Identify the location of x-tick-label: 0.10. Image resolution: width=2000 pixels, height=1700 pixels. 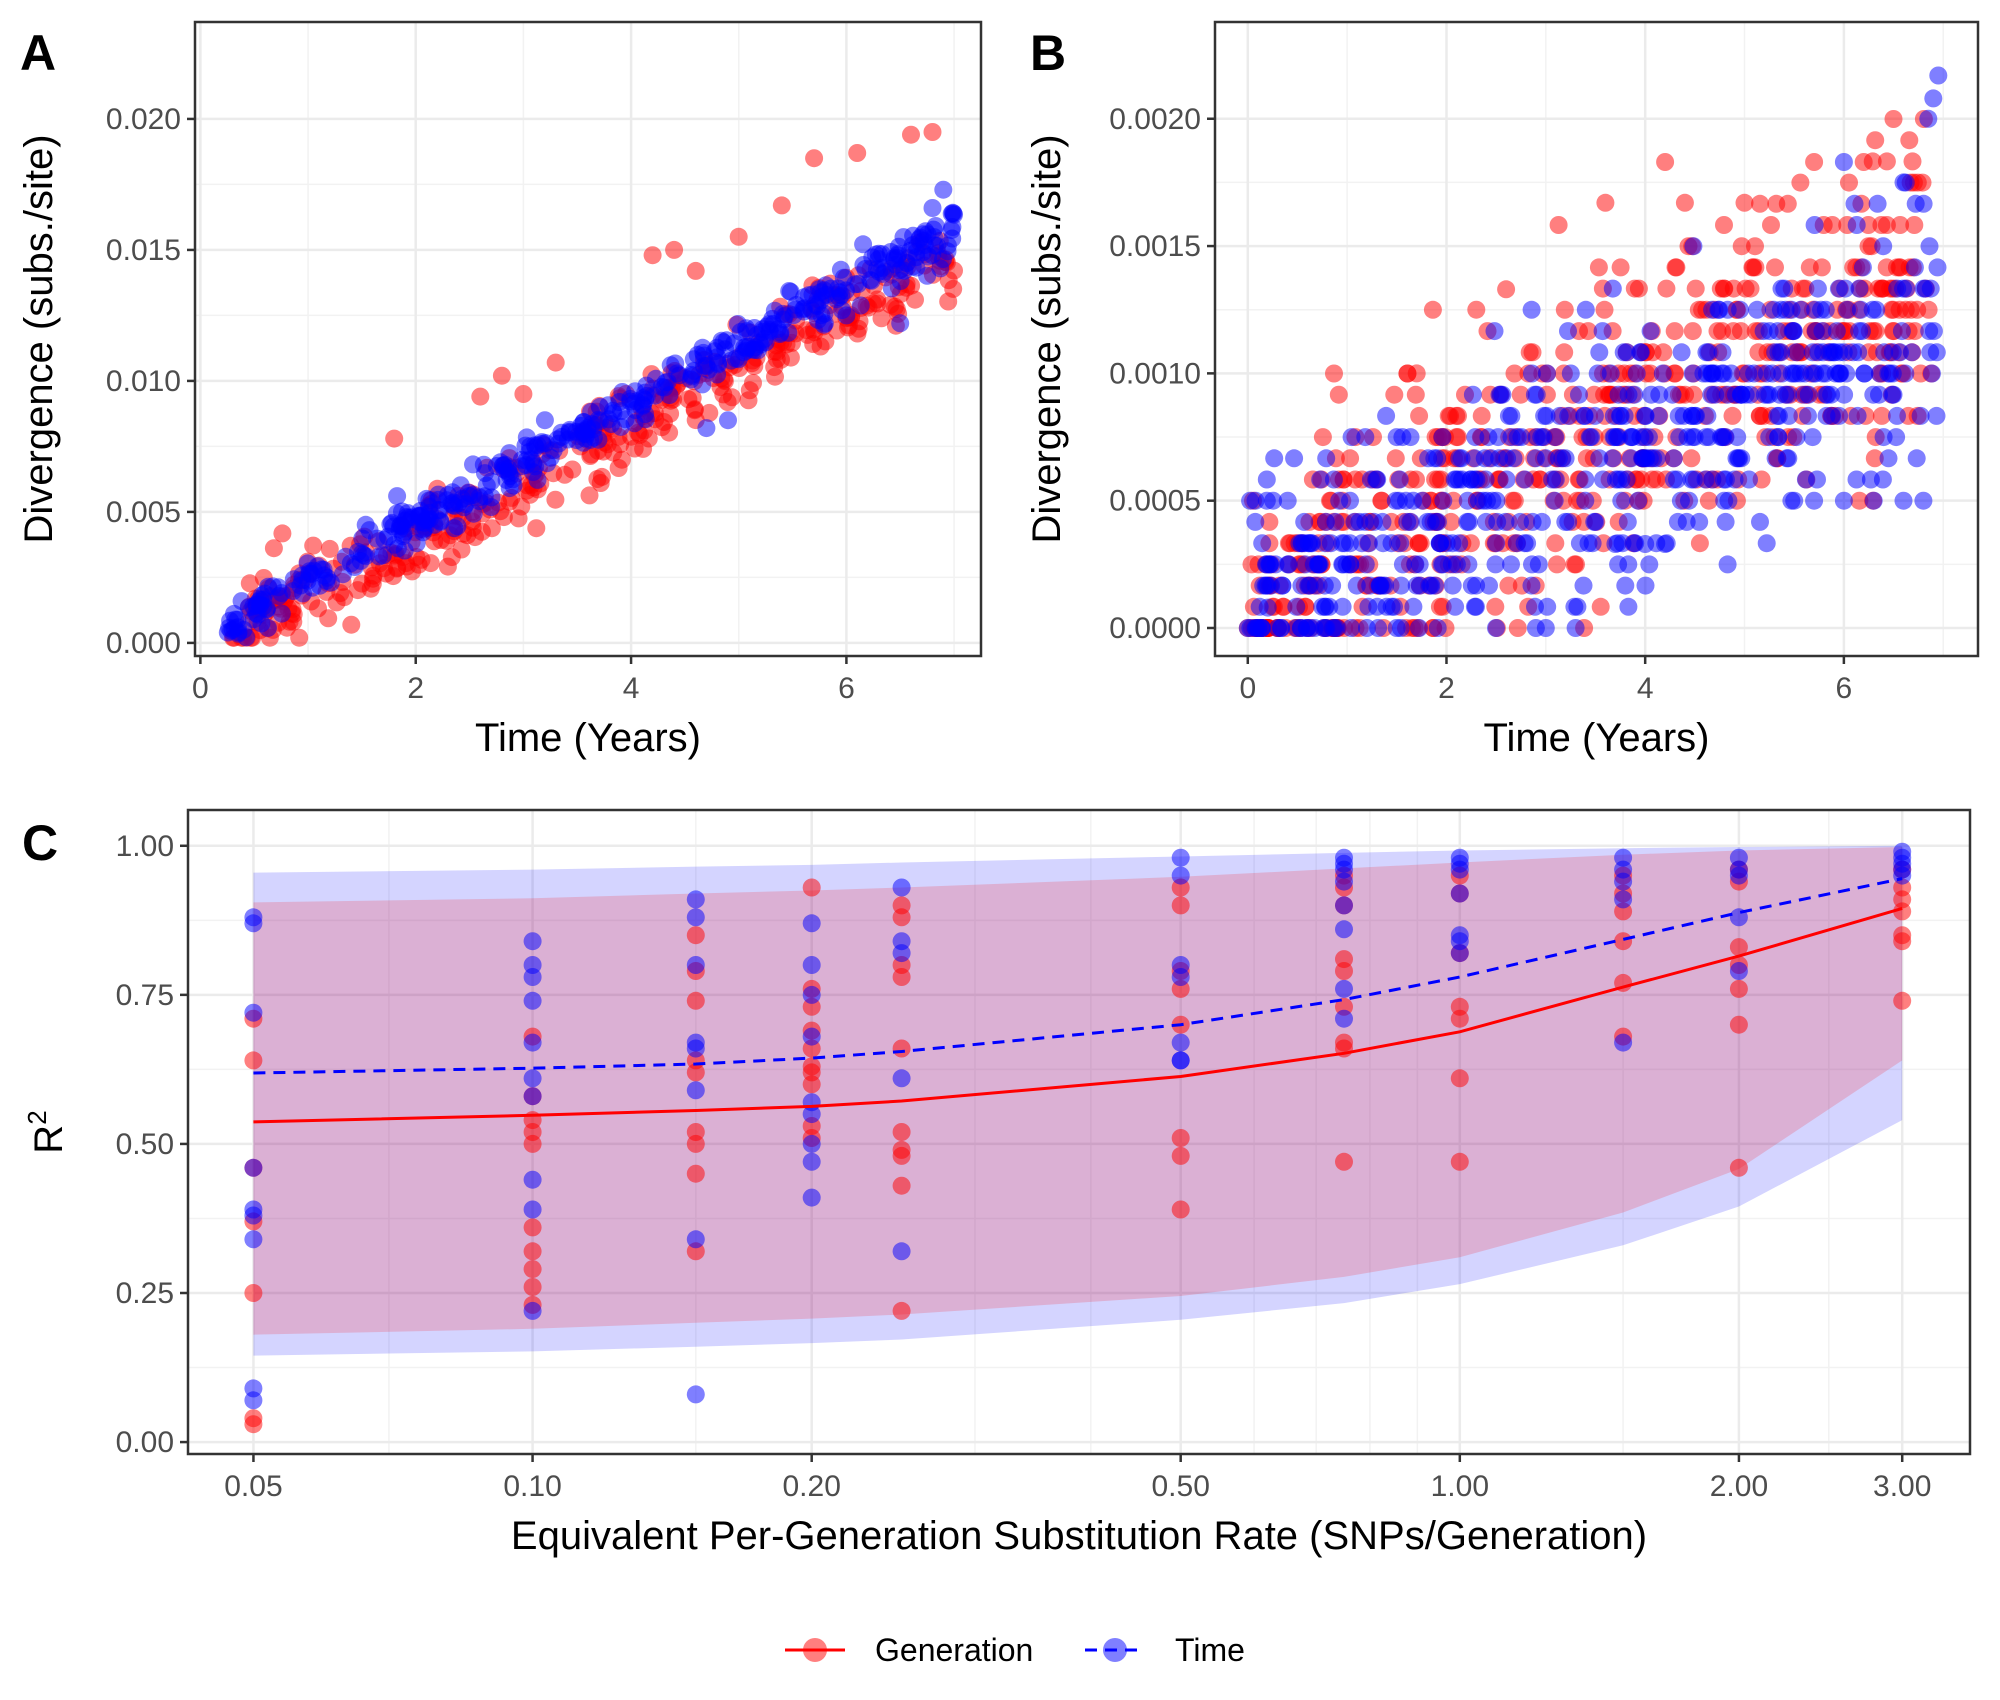
(532, 1486).